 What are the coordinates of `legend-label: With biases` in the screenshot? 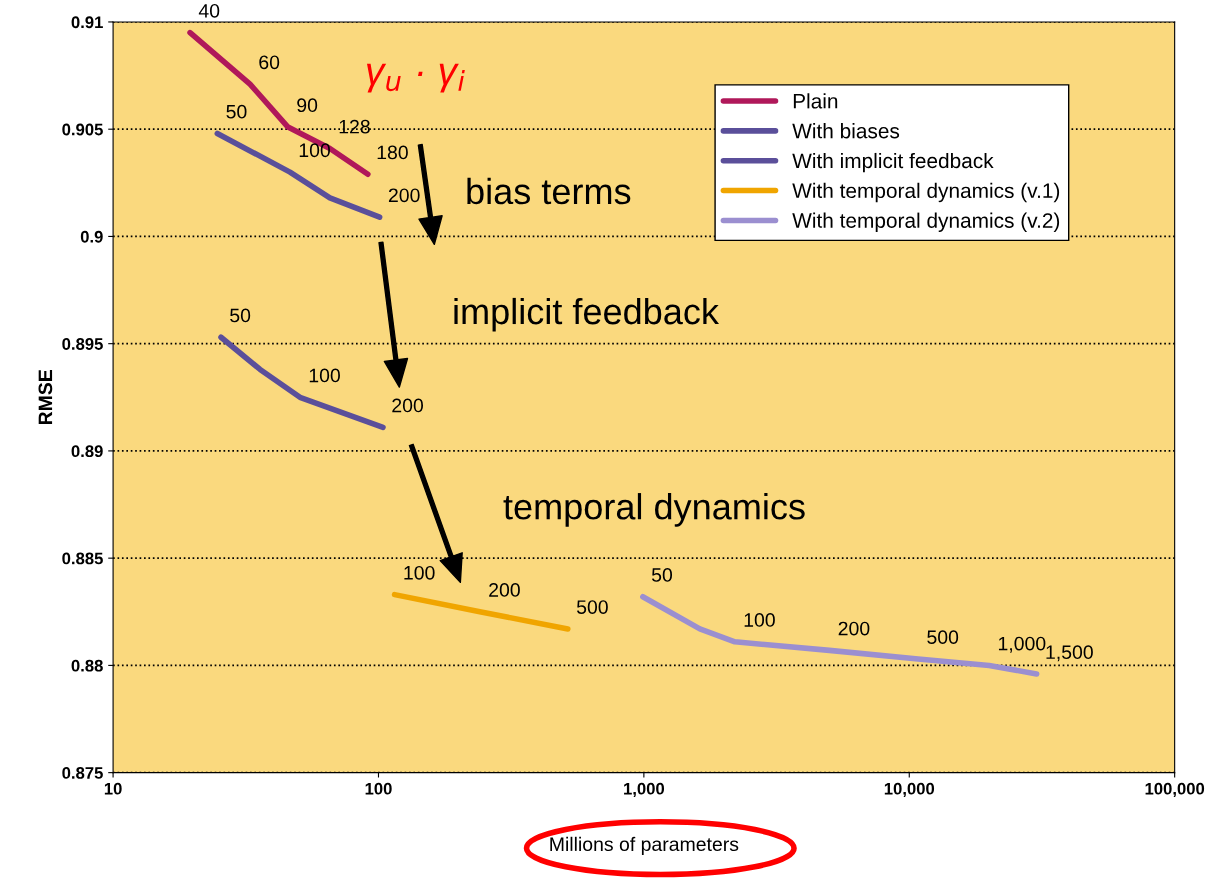 It's located at (846, 131).